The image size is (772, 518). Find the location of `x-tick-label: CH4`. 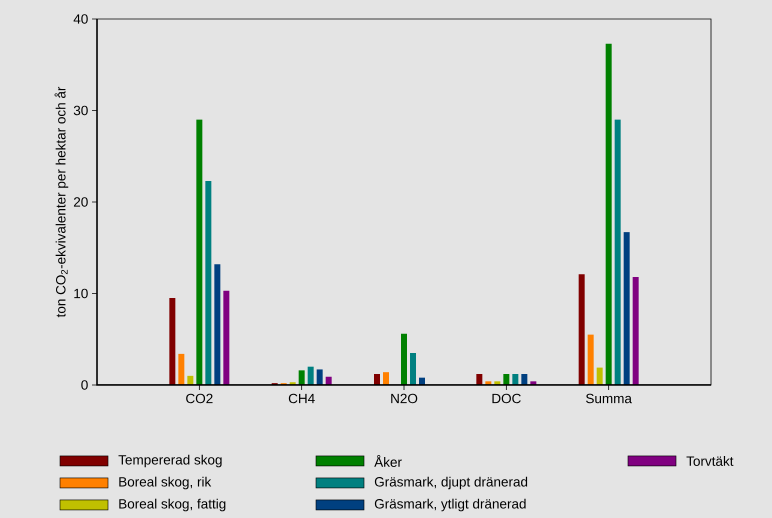

x-tick-label: CH4 is located at coordinates (301, 399).